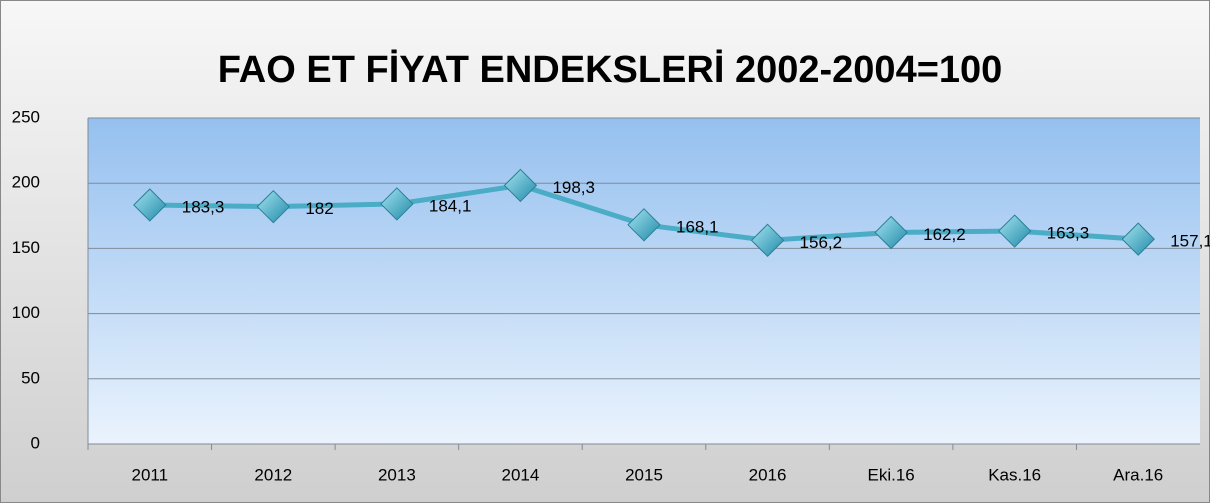  What do you see at coordinates (1014, 474) in the screenshot?
I see `x-tick-label: Kas.16` at bounding box center [1014, 474].